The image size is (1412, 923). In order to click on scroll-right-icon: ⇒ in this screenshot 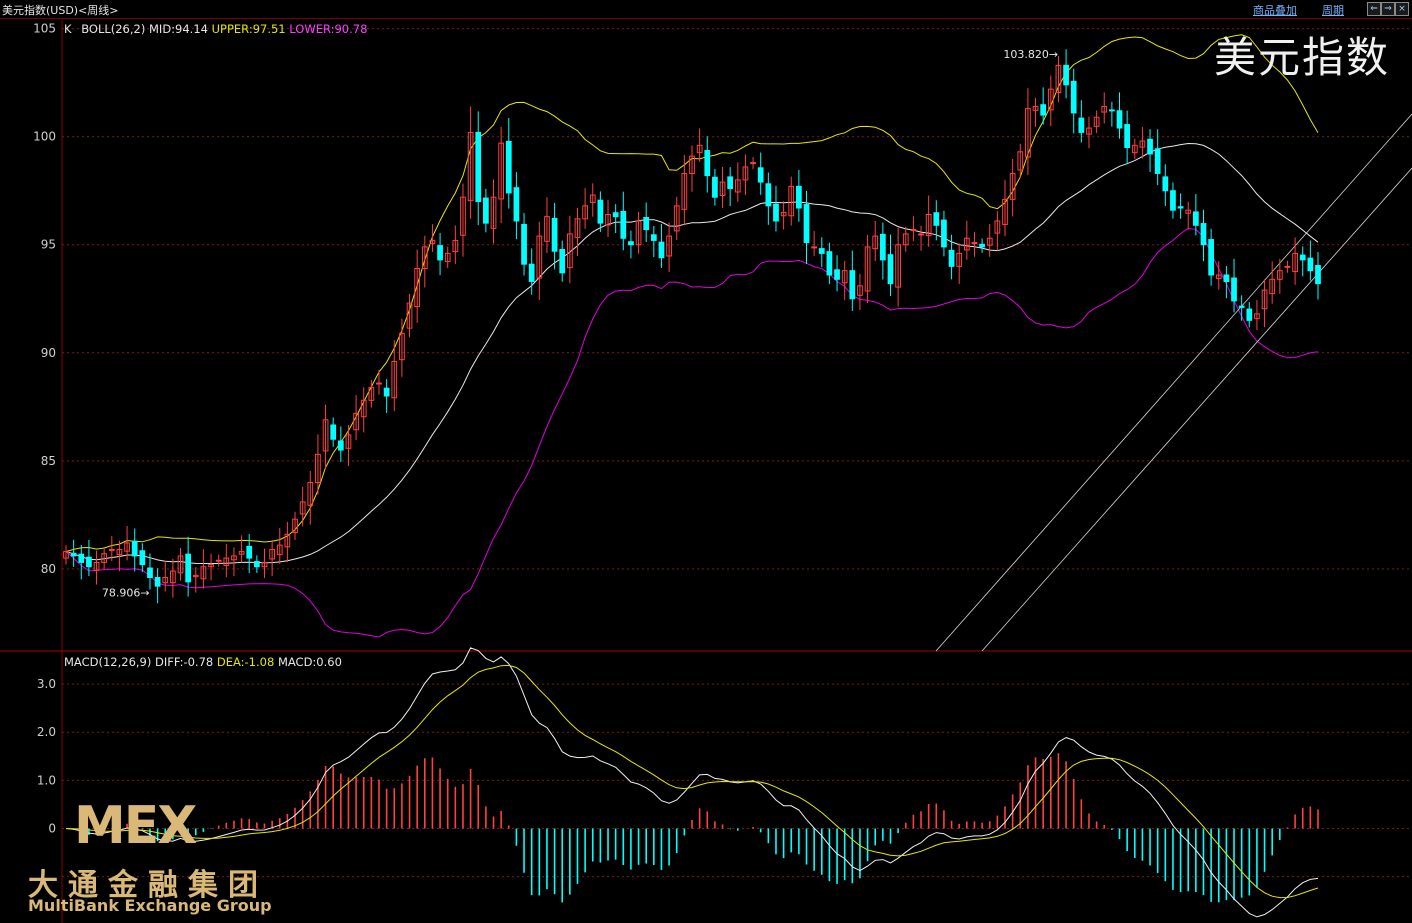, I will do `click(1388, 9)`.